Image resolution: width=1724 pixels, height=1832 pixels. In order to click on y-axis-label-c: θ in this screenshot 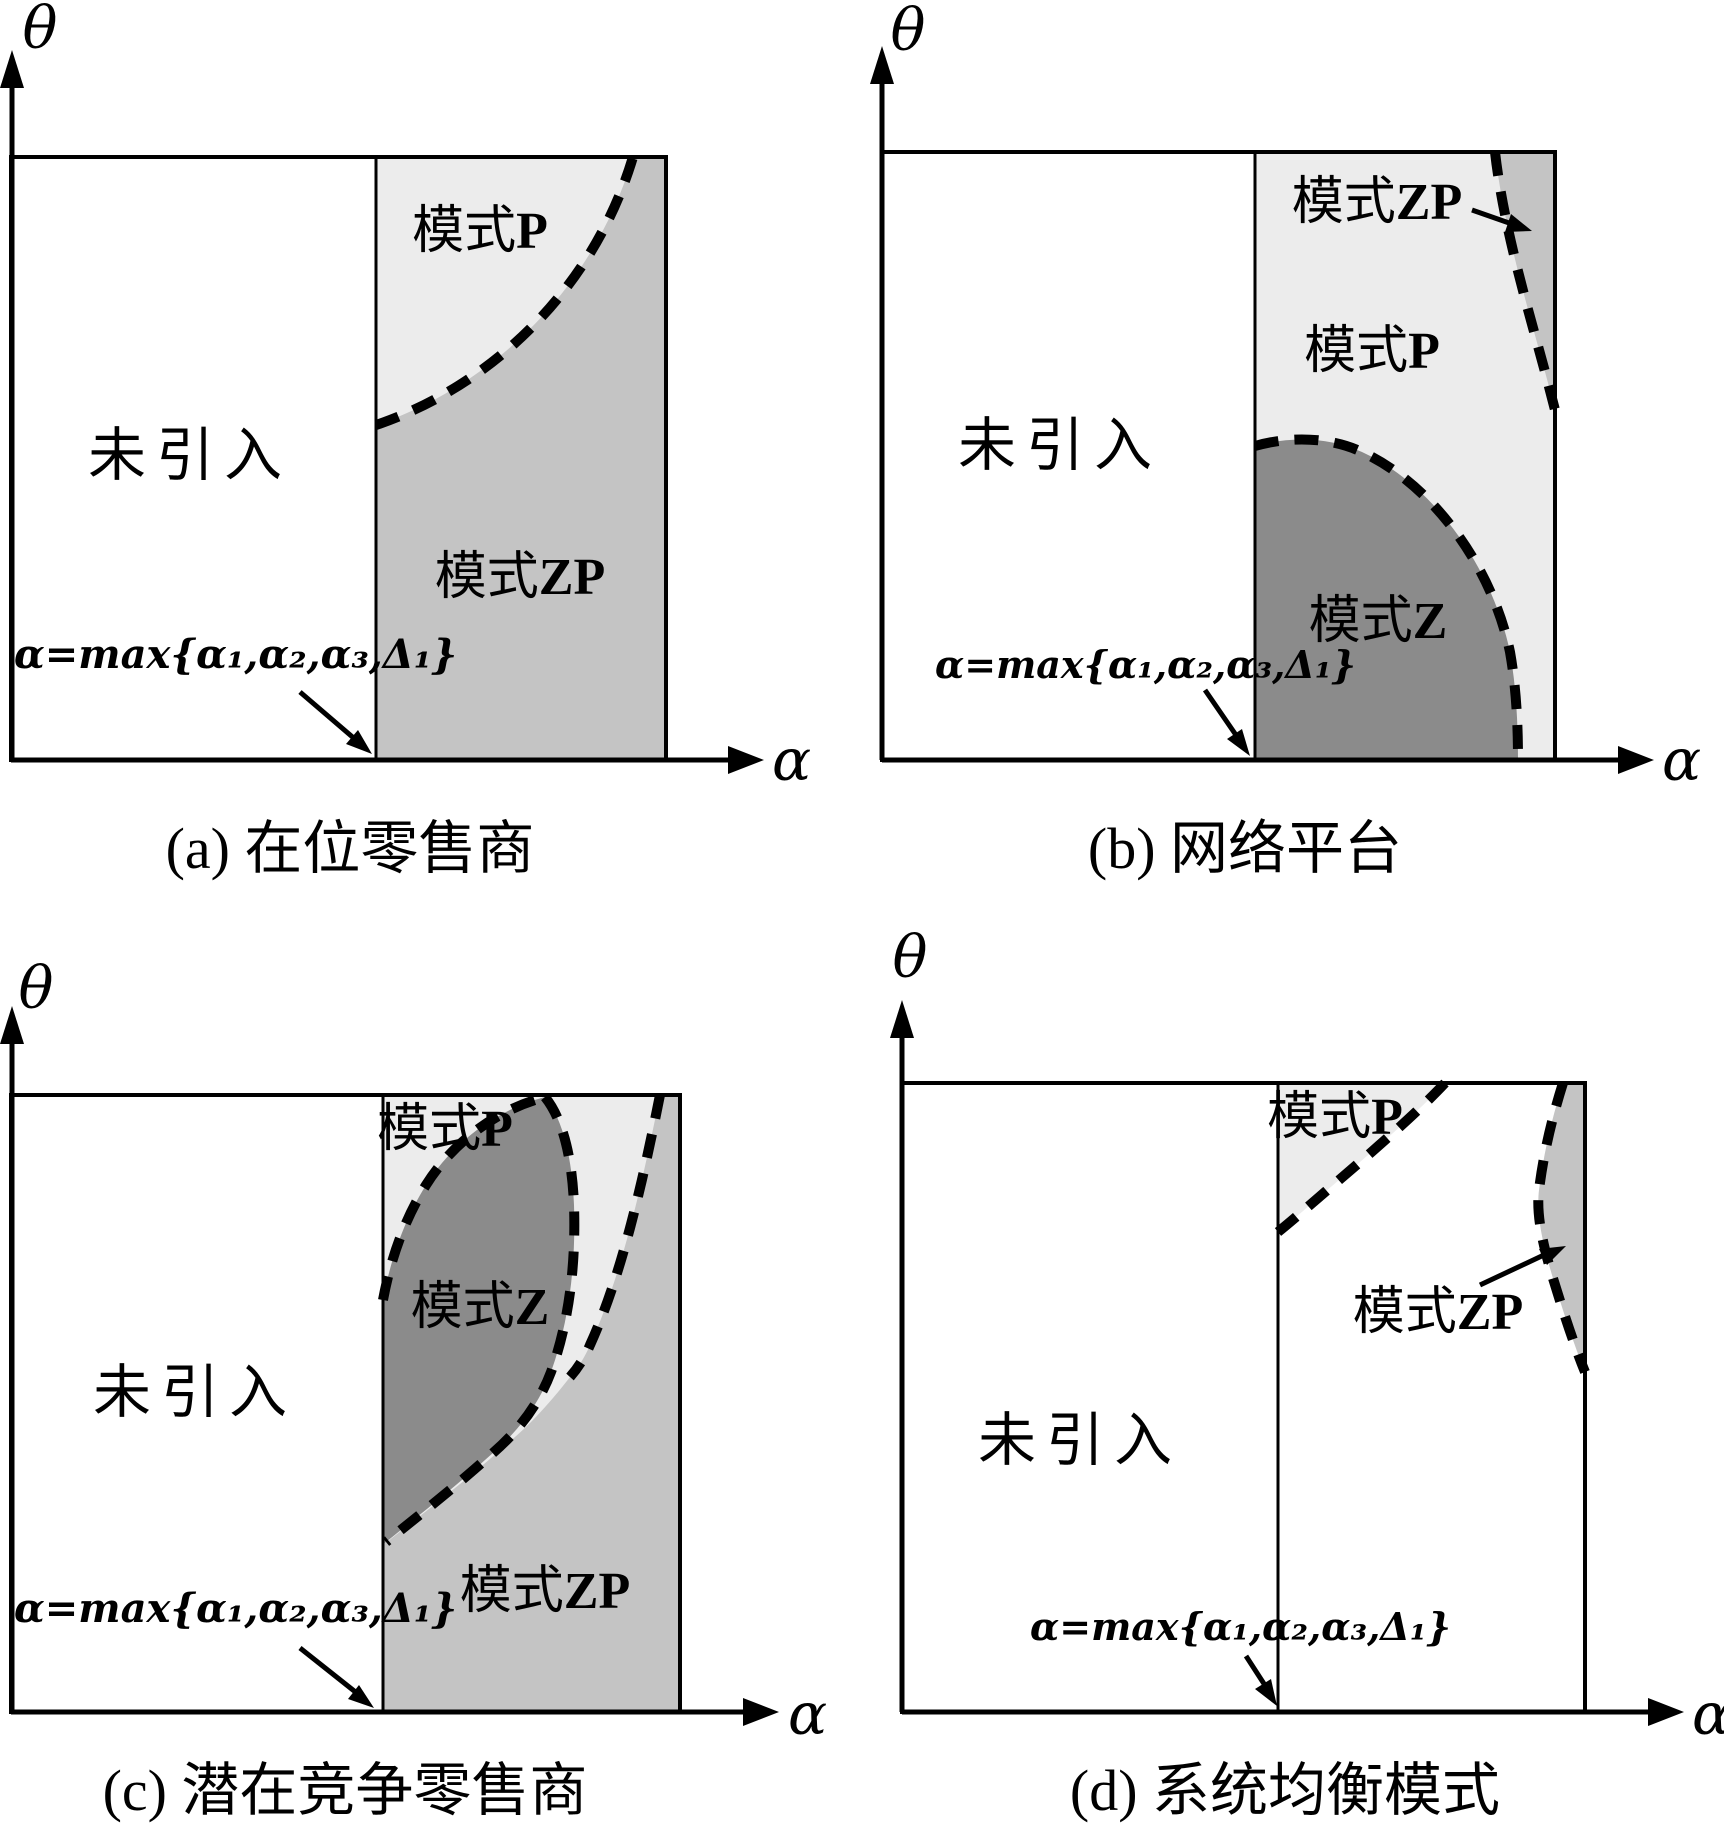, I will do `click(36, 988)`.